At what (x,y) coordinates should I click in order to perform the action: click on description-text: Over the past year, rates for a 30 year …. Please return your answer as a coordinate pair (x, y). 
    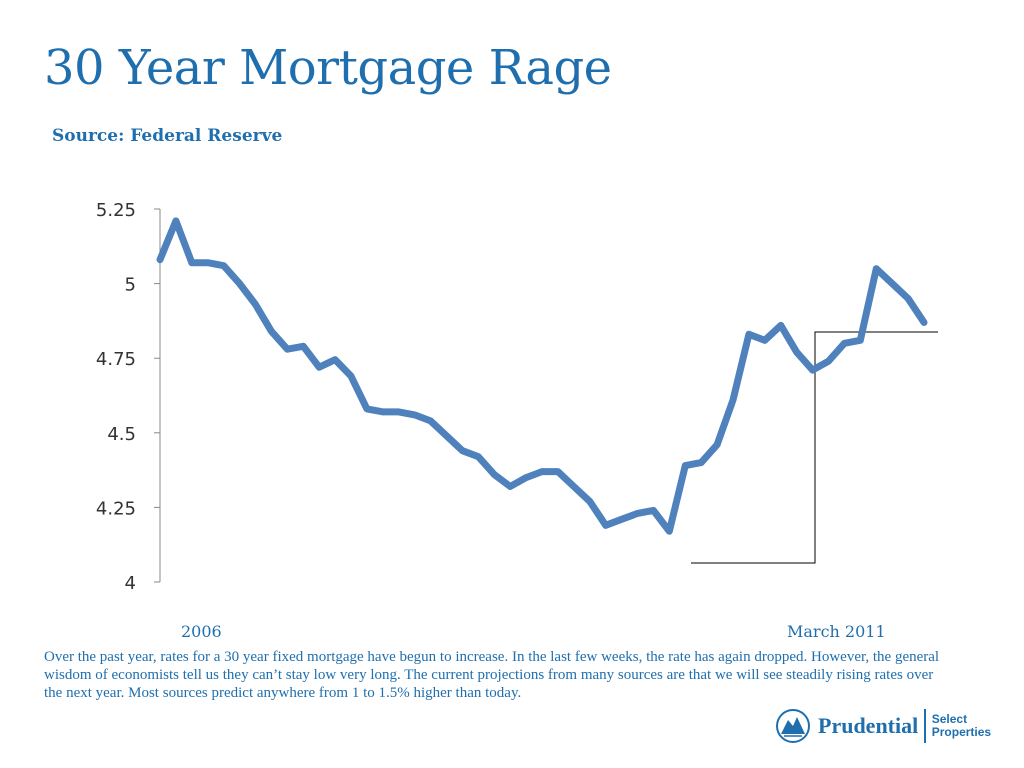
    Looking at the image, I should click on (492, 675).